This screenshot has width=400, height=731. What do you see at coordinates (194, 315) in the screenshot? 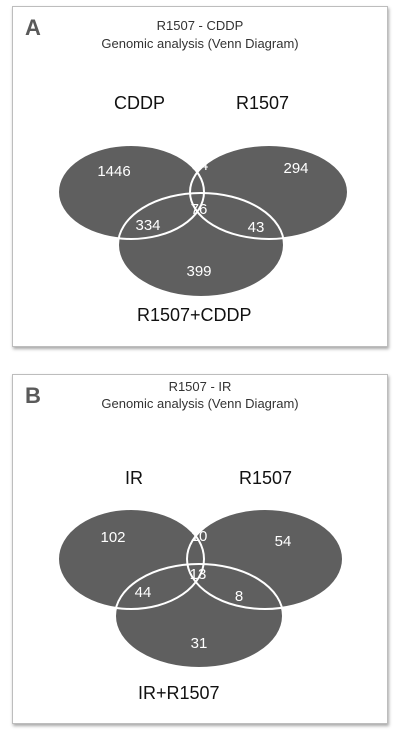
I see `set-label-bottom: R1507+CDDP` at bounding box center [194, 315].